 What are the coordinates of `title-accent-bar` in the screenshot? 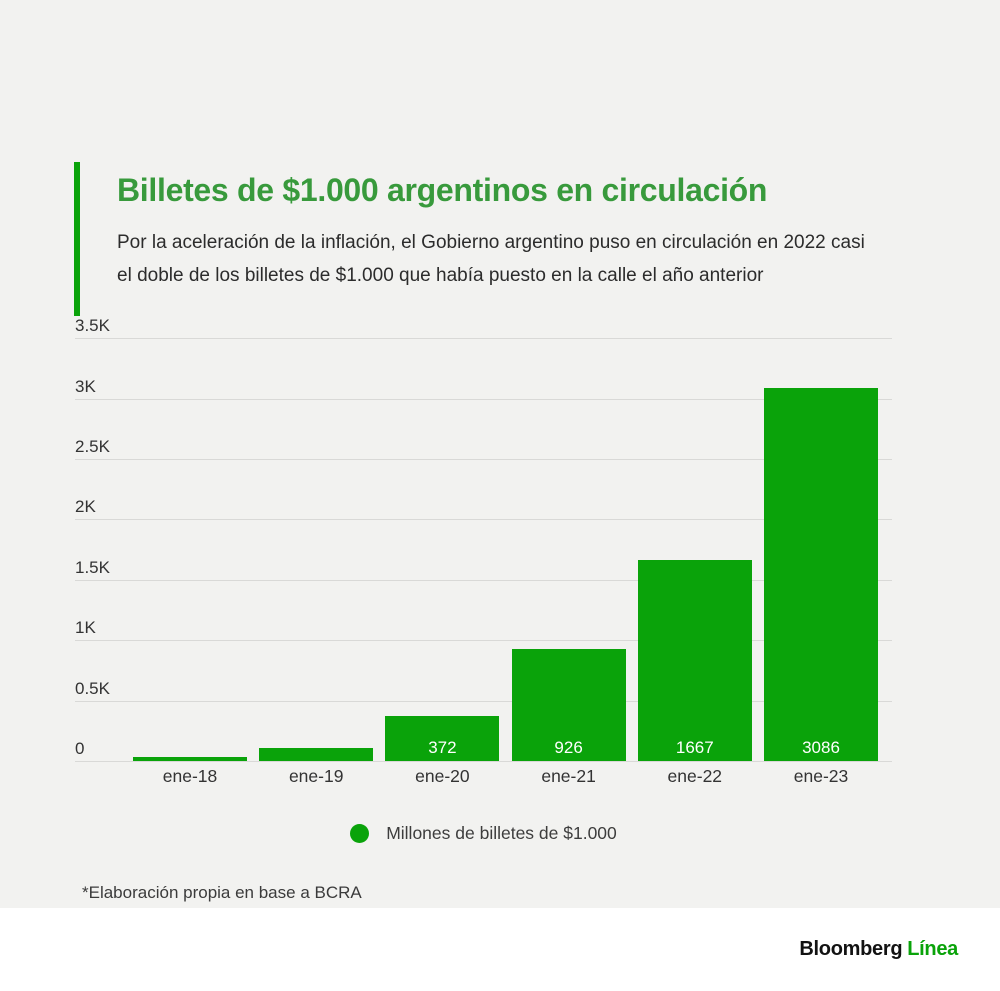 It's located at (77, 239).